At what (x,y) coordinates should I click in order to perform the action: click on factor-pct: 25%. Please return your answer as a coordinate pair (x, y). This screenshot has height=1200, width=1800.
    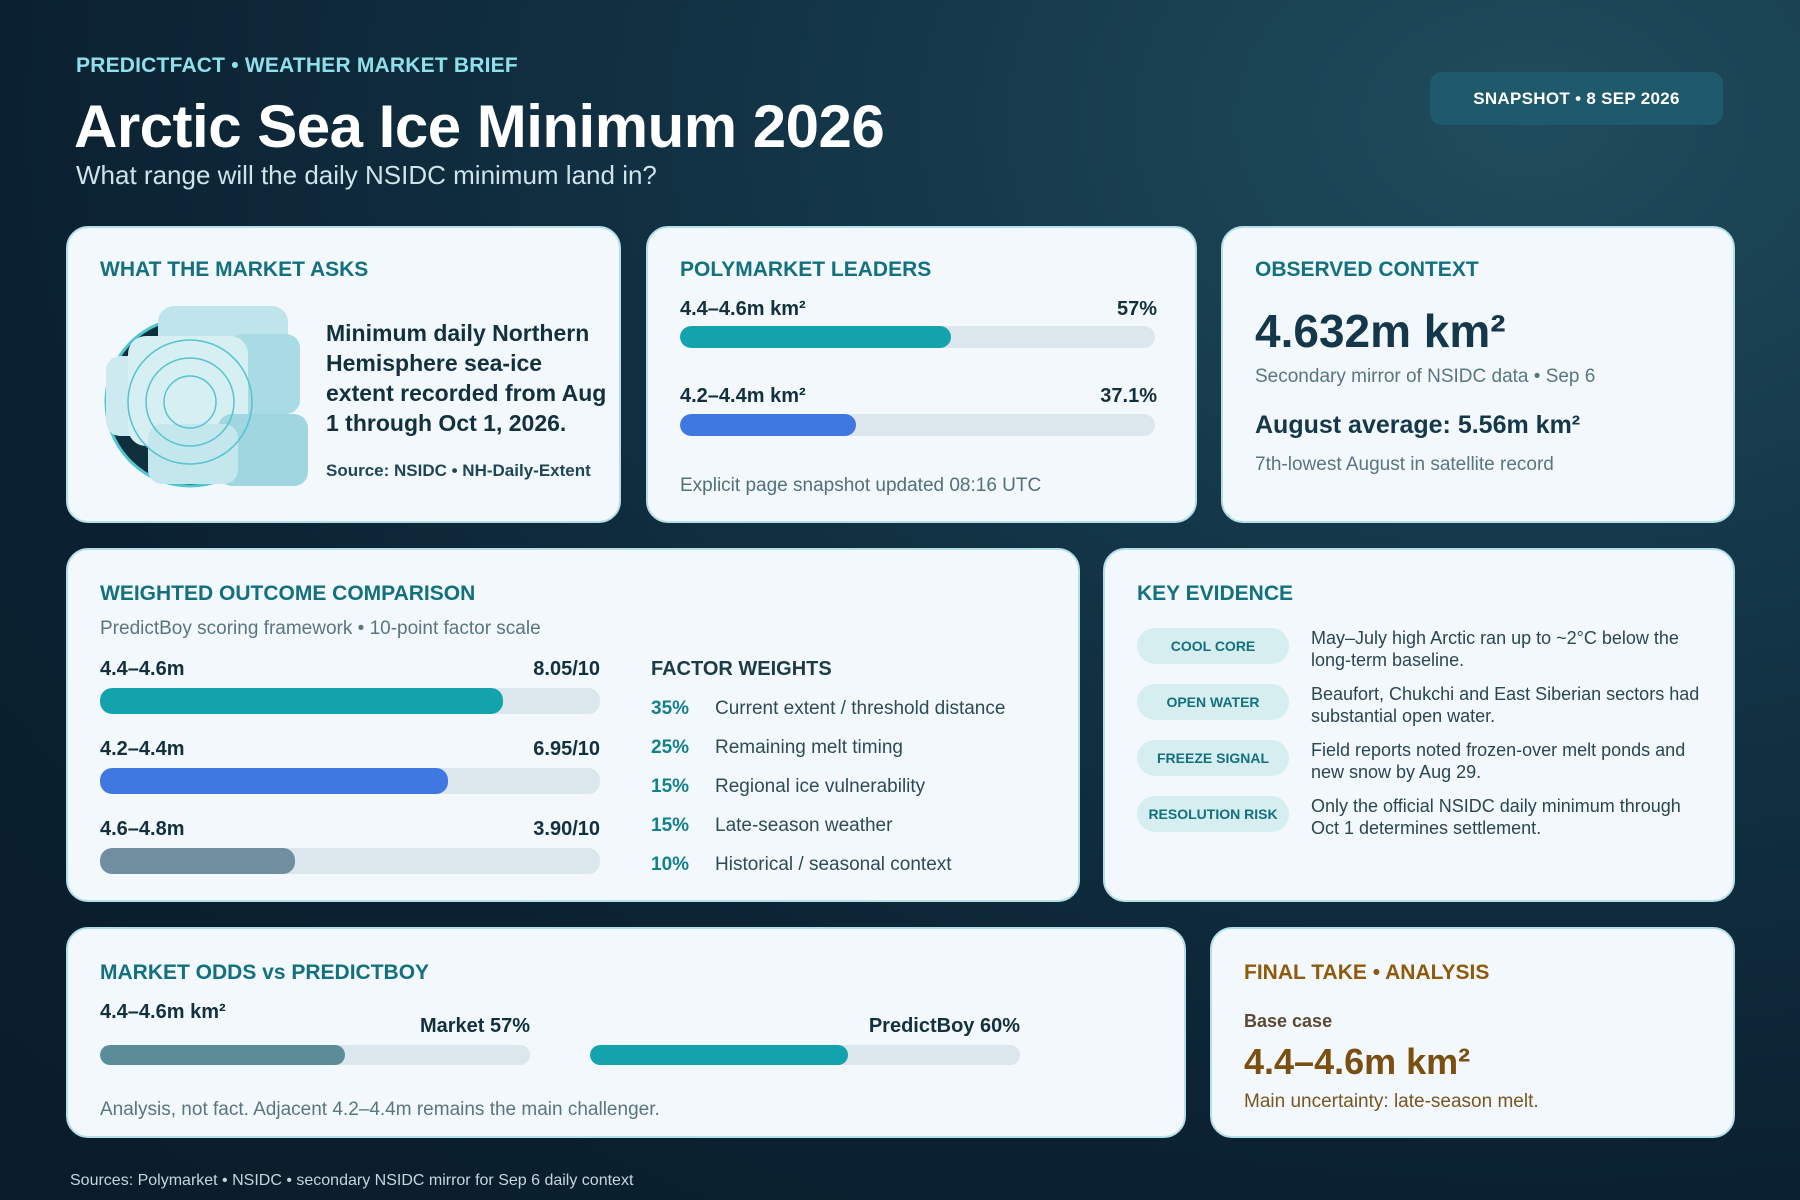
    Looking at the image, I should click on (670, 747).